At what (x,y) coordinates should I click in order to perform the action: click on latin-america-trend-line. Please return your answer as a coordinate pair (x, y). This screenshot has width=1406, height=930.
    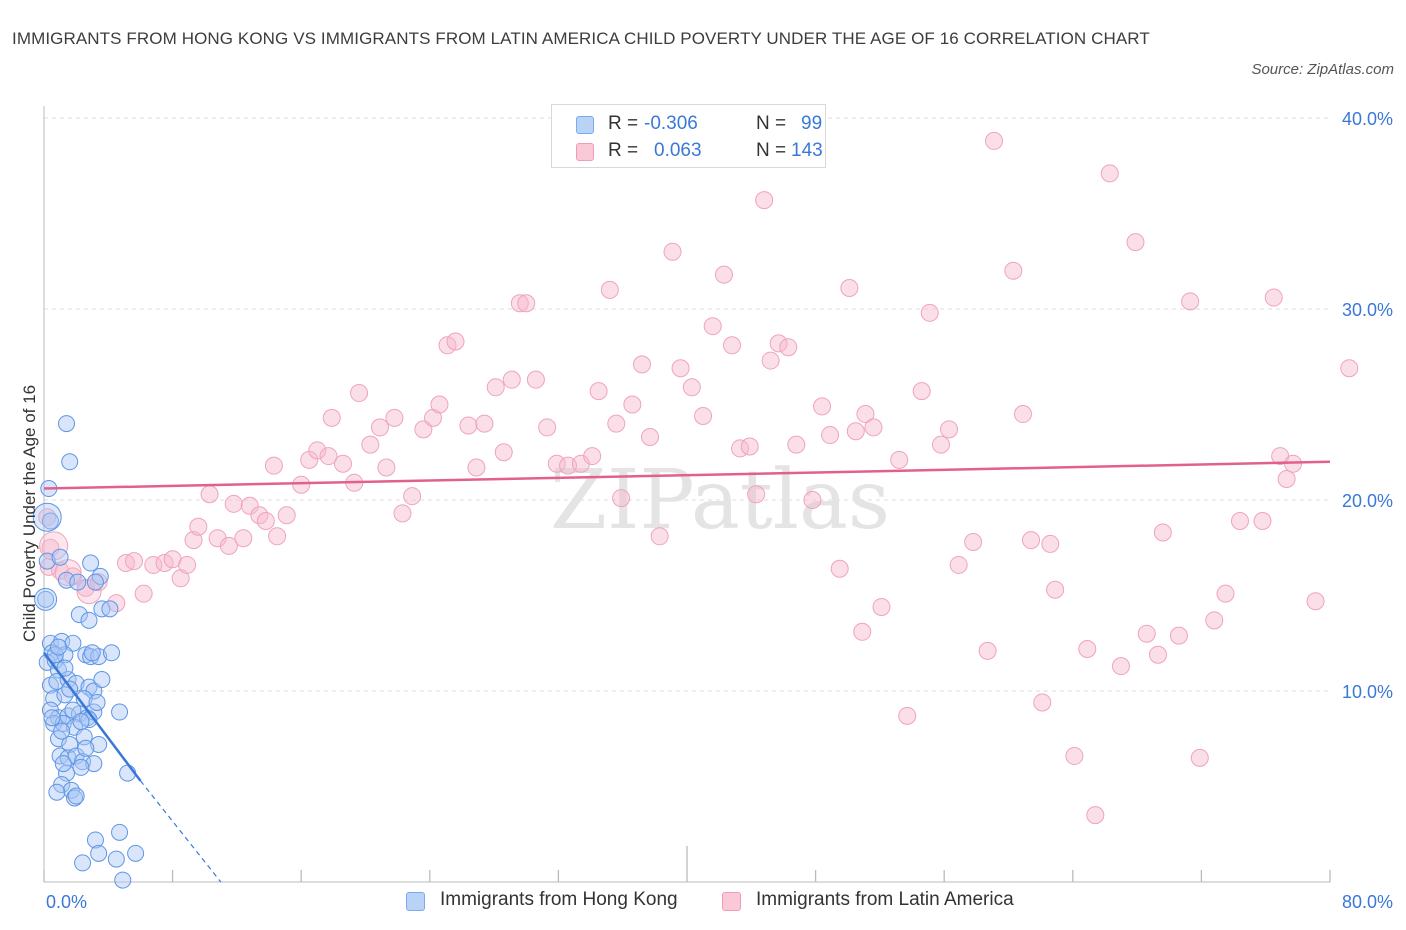
    Looking at the image, I should click on (687, 475).